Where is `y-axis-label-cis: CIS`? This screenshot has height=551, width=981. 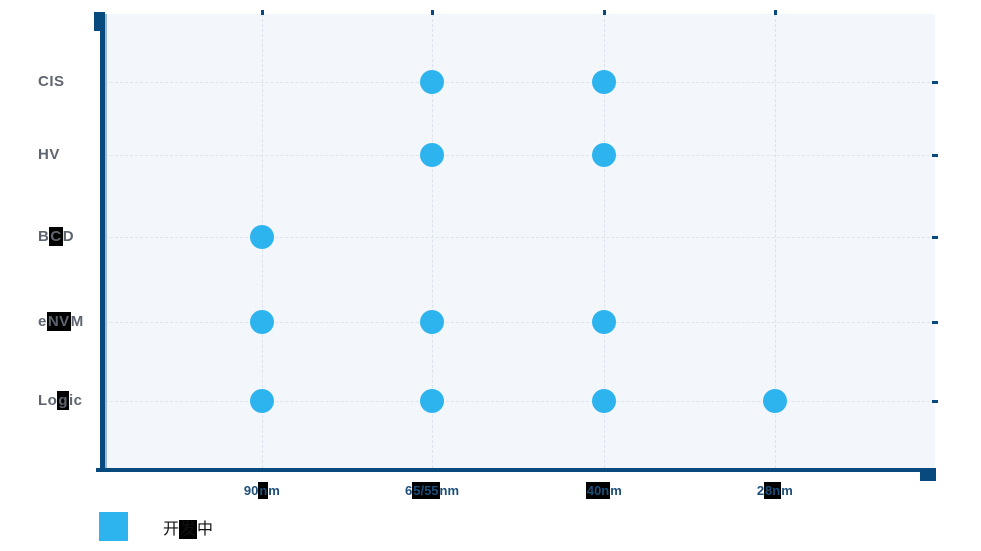 y-axis-label-cis: CIS is located at coordinates (51, 81).